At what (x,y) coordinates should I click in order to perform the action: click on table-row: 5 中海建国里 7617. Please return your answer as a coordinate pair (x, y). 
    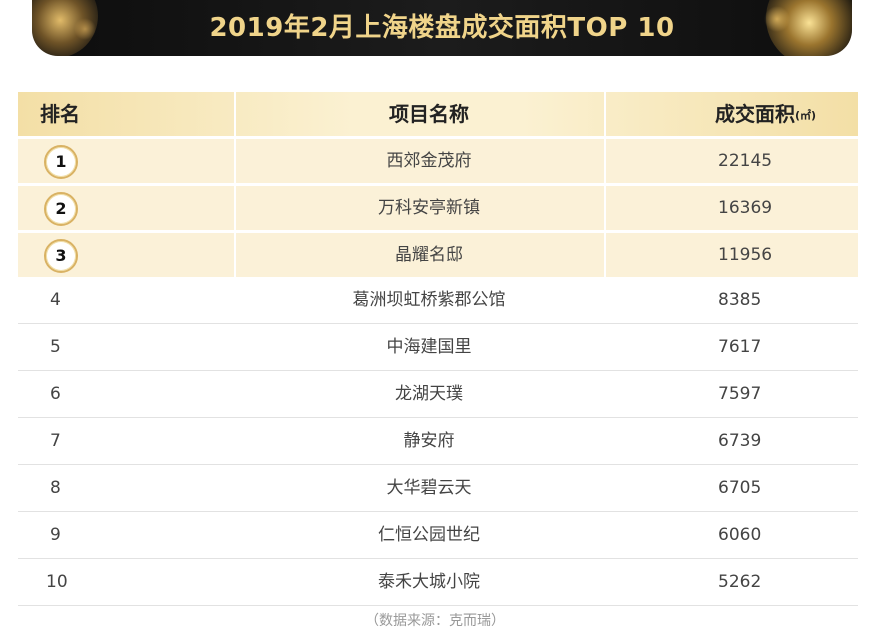
    Looking at the image, I should click on (438, 347).